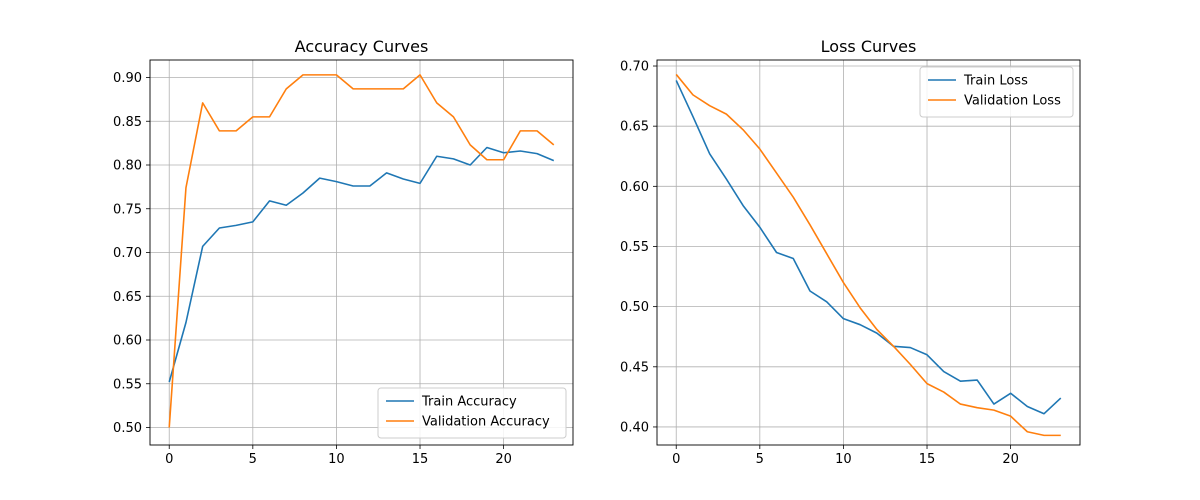  I want to click on accuracy-y-tick-label: 0.50, so click(127, 428).